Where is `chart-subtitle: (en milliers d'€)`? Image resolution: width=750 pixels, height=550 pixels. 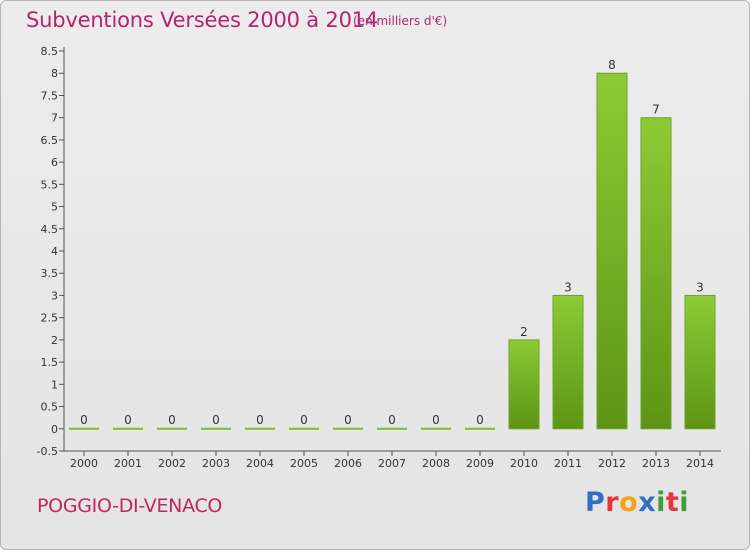
chart-subtitle: (en milliers d'€) is located at coordinates (400, 21).